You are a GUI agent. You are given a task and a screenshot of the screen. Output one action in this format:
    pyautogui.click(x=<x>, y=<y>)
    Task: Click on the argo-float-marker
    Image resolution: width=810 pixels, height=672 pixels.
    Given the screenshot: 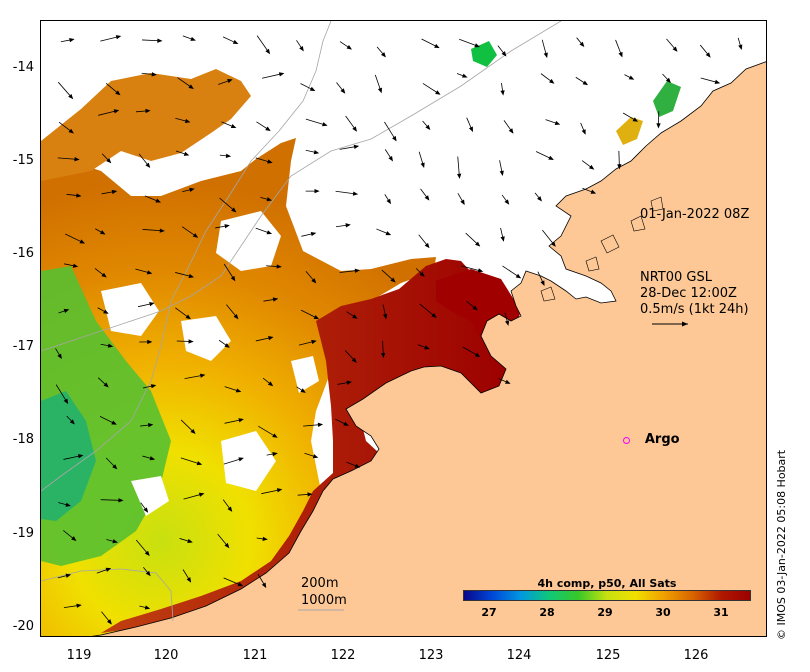 What is the action you would take?
    pyautogui.click(x=626, y=440)
    